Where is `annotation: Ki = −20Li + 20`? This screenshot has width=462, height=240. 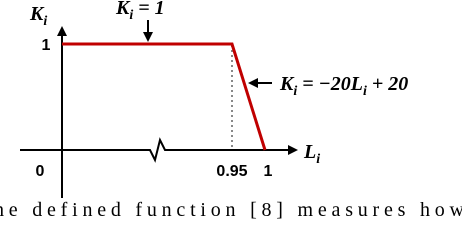 annotation: Ki = −20Li + 20 is located at coordinates (343, 86).